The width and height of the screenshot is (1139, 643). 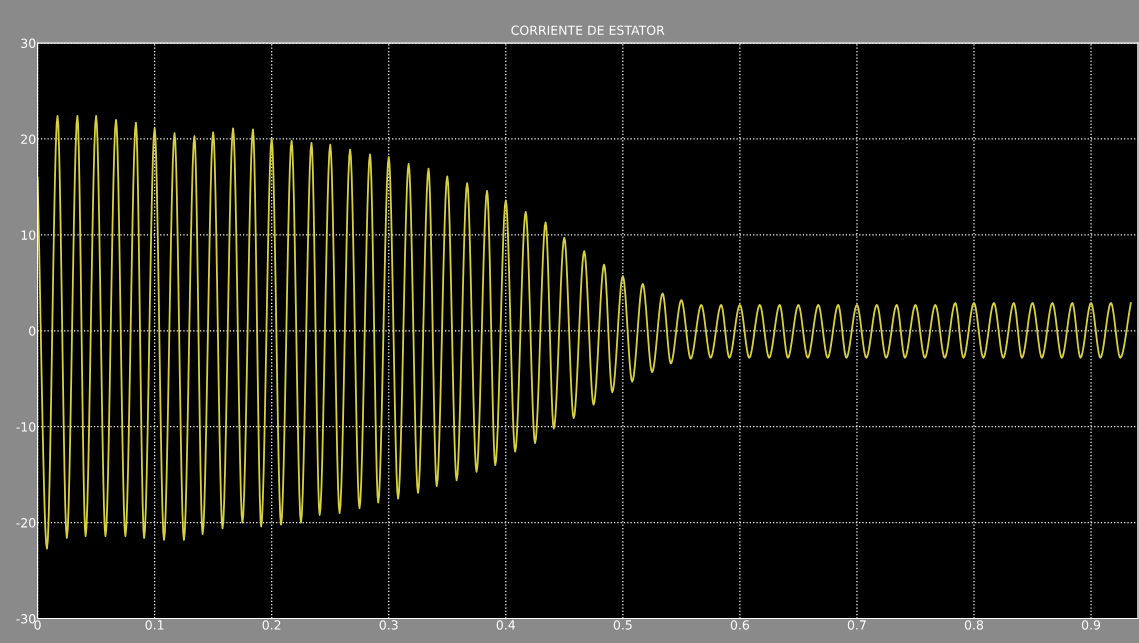 I want to click on y-tick-label: -30, so click(x=26, y=619).